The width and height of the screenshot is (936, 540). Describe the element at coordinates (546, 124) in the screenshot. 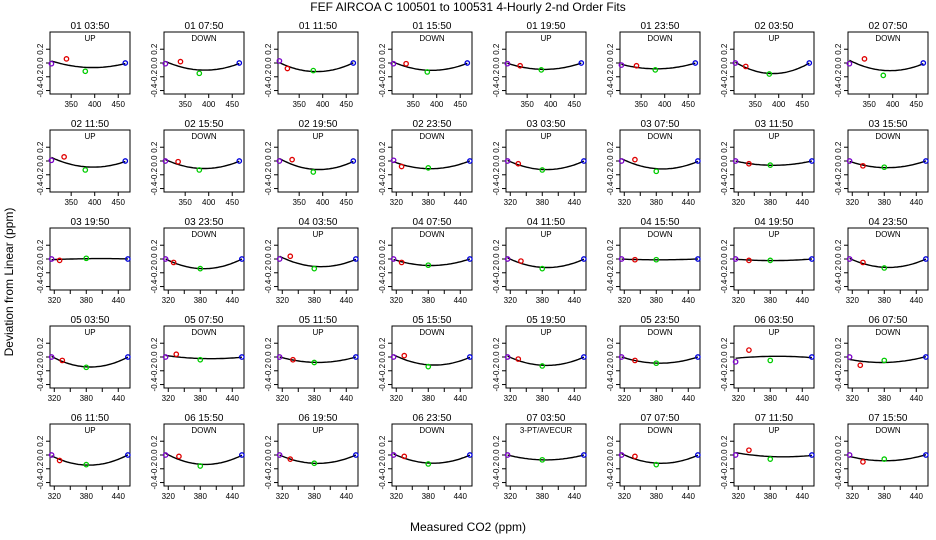

I see `panel-title: 03 03:50` at that location.